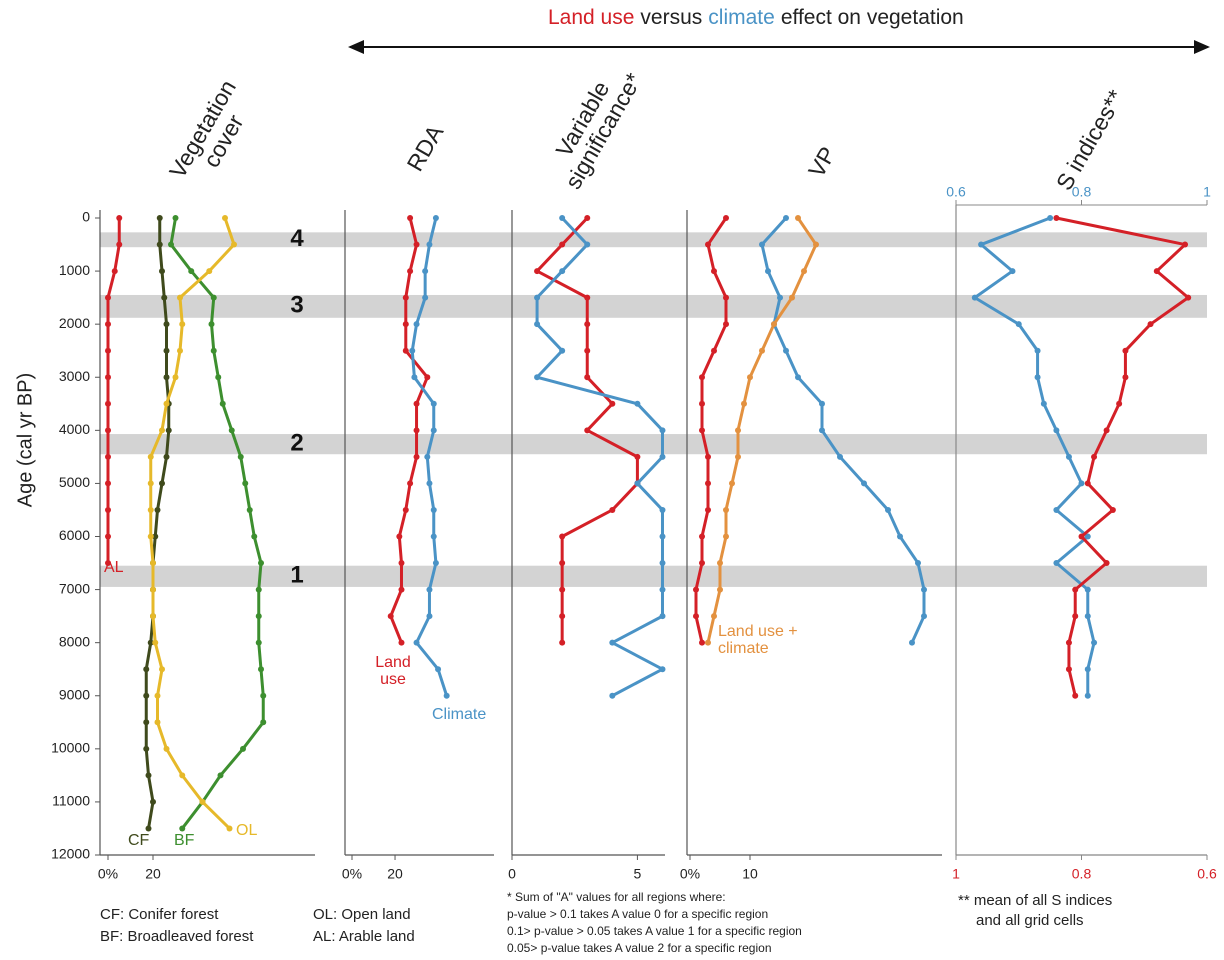 The height and width of the screenshot is (960, 1224). What do you see at coordinates (296, 575) in the screenshot?
I see `zone-label: 1` at bounding box center [296, 575].